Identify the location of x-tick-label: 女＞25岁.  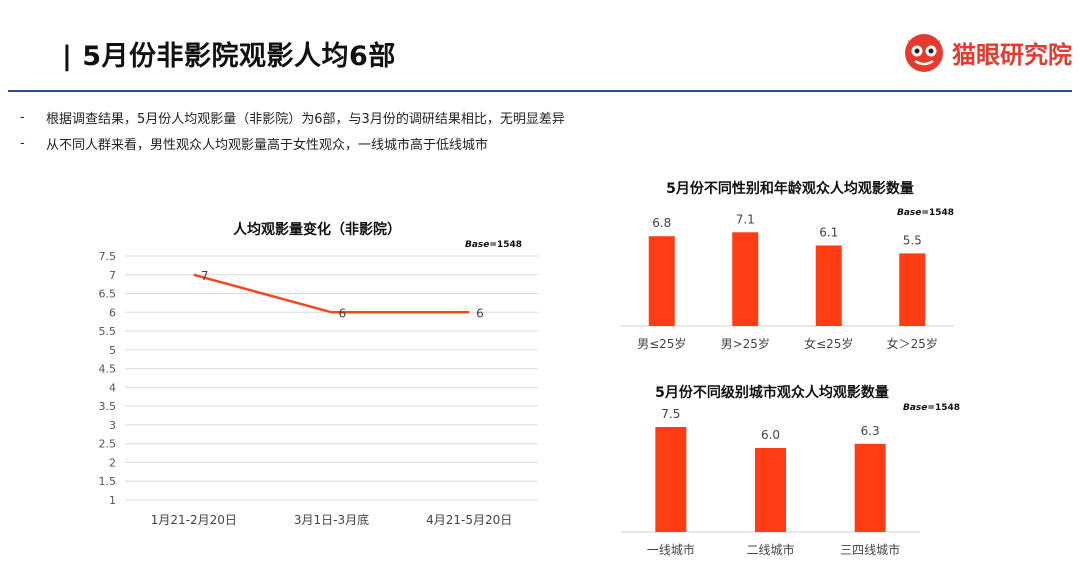
(912, 343).